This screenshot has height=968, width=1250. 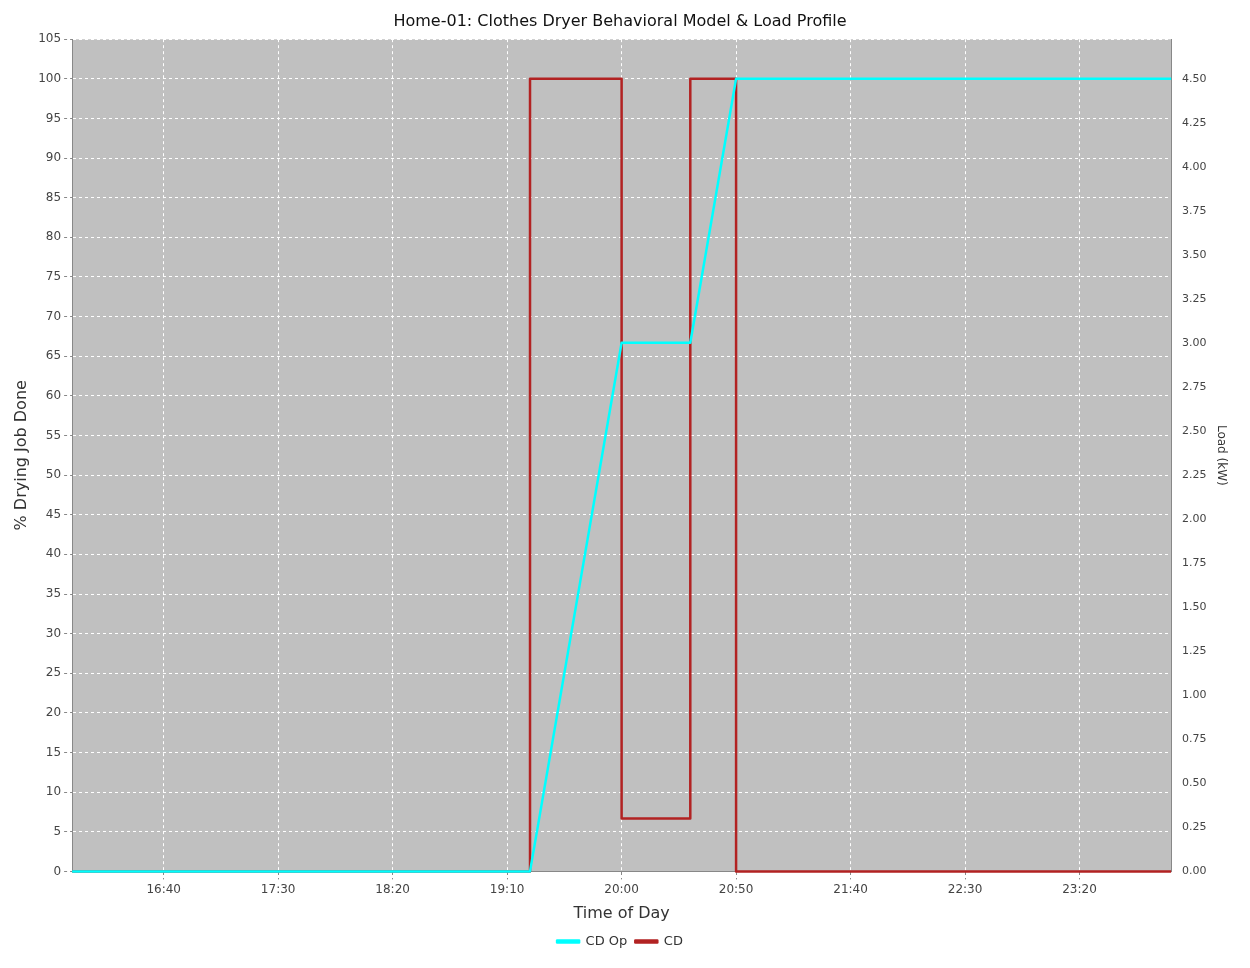 I want to click on y2-tick-label: 1.25, so click(x=1194, y=651).